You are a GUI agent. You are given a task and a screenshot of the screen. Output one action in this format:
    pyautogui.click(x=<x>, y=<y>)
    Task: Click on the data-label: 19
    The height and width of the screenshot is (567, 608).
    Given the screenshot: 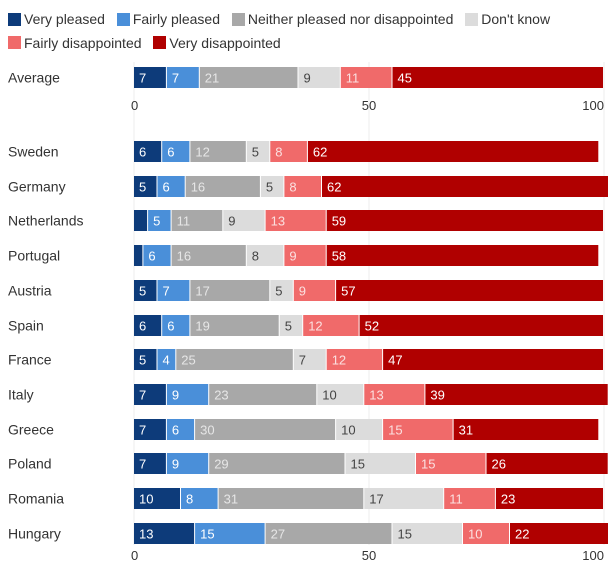 What is the action you would take?
    pyautogui.click(x=202, y=326)
    